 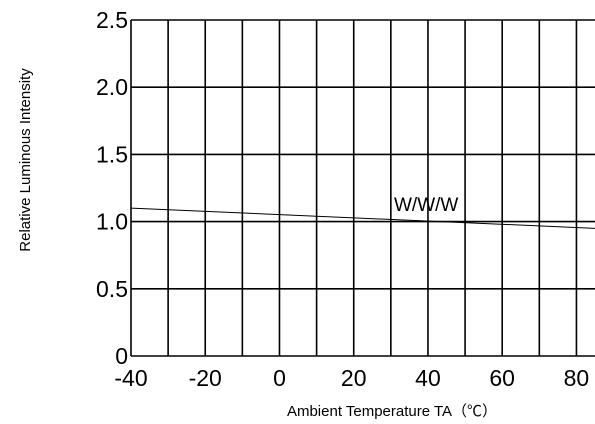 I want to click on series-lines, so click(x=362, y=218).